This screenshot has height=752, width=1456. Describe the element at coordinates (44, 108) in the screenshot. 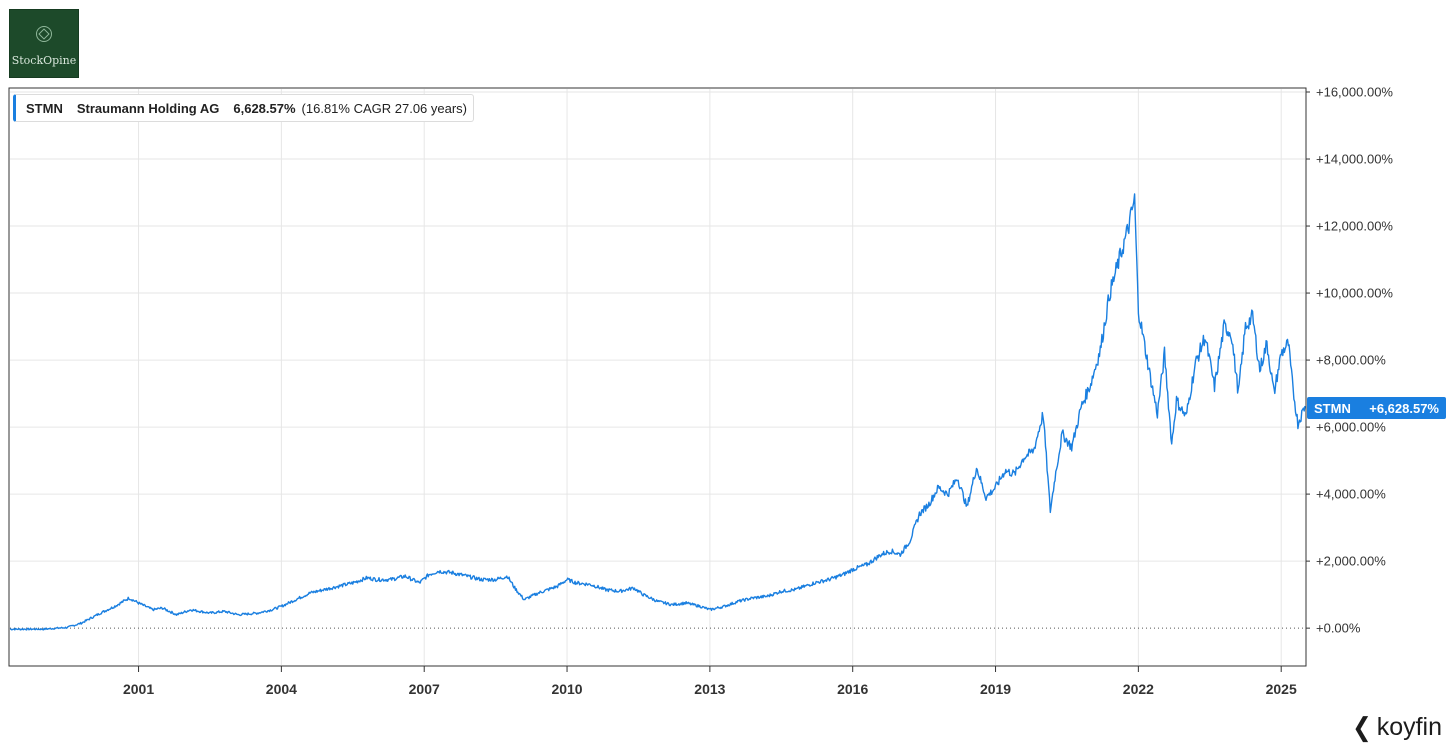

I see `legend-ticker: STMN` at that location.